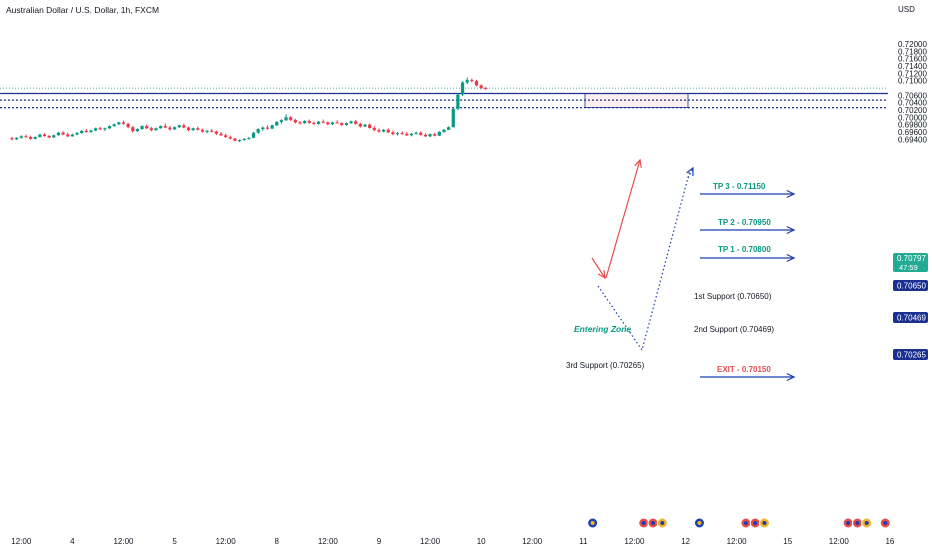 This screenshot has width=932, height=550. What do you see at coordinates (623, 218) in the screenshot?
I see `breakout-arrow` at bounding box center [623, 218].